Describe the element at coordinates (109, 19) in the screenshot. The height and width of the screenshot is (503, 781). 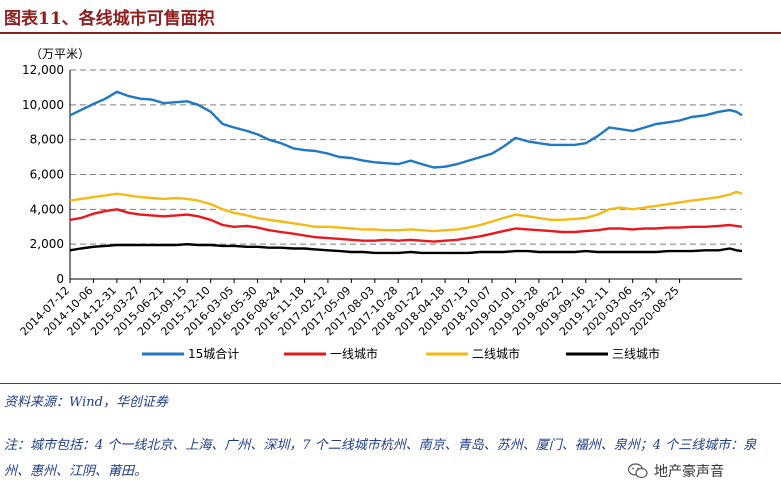
I see `figure-title: 图表11、各线城市可售面积` at that location.